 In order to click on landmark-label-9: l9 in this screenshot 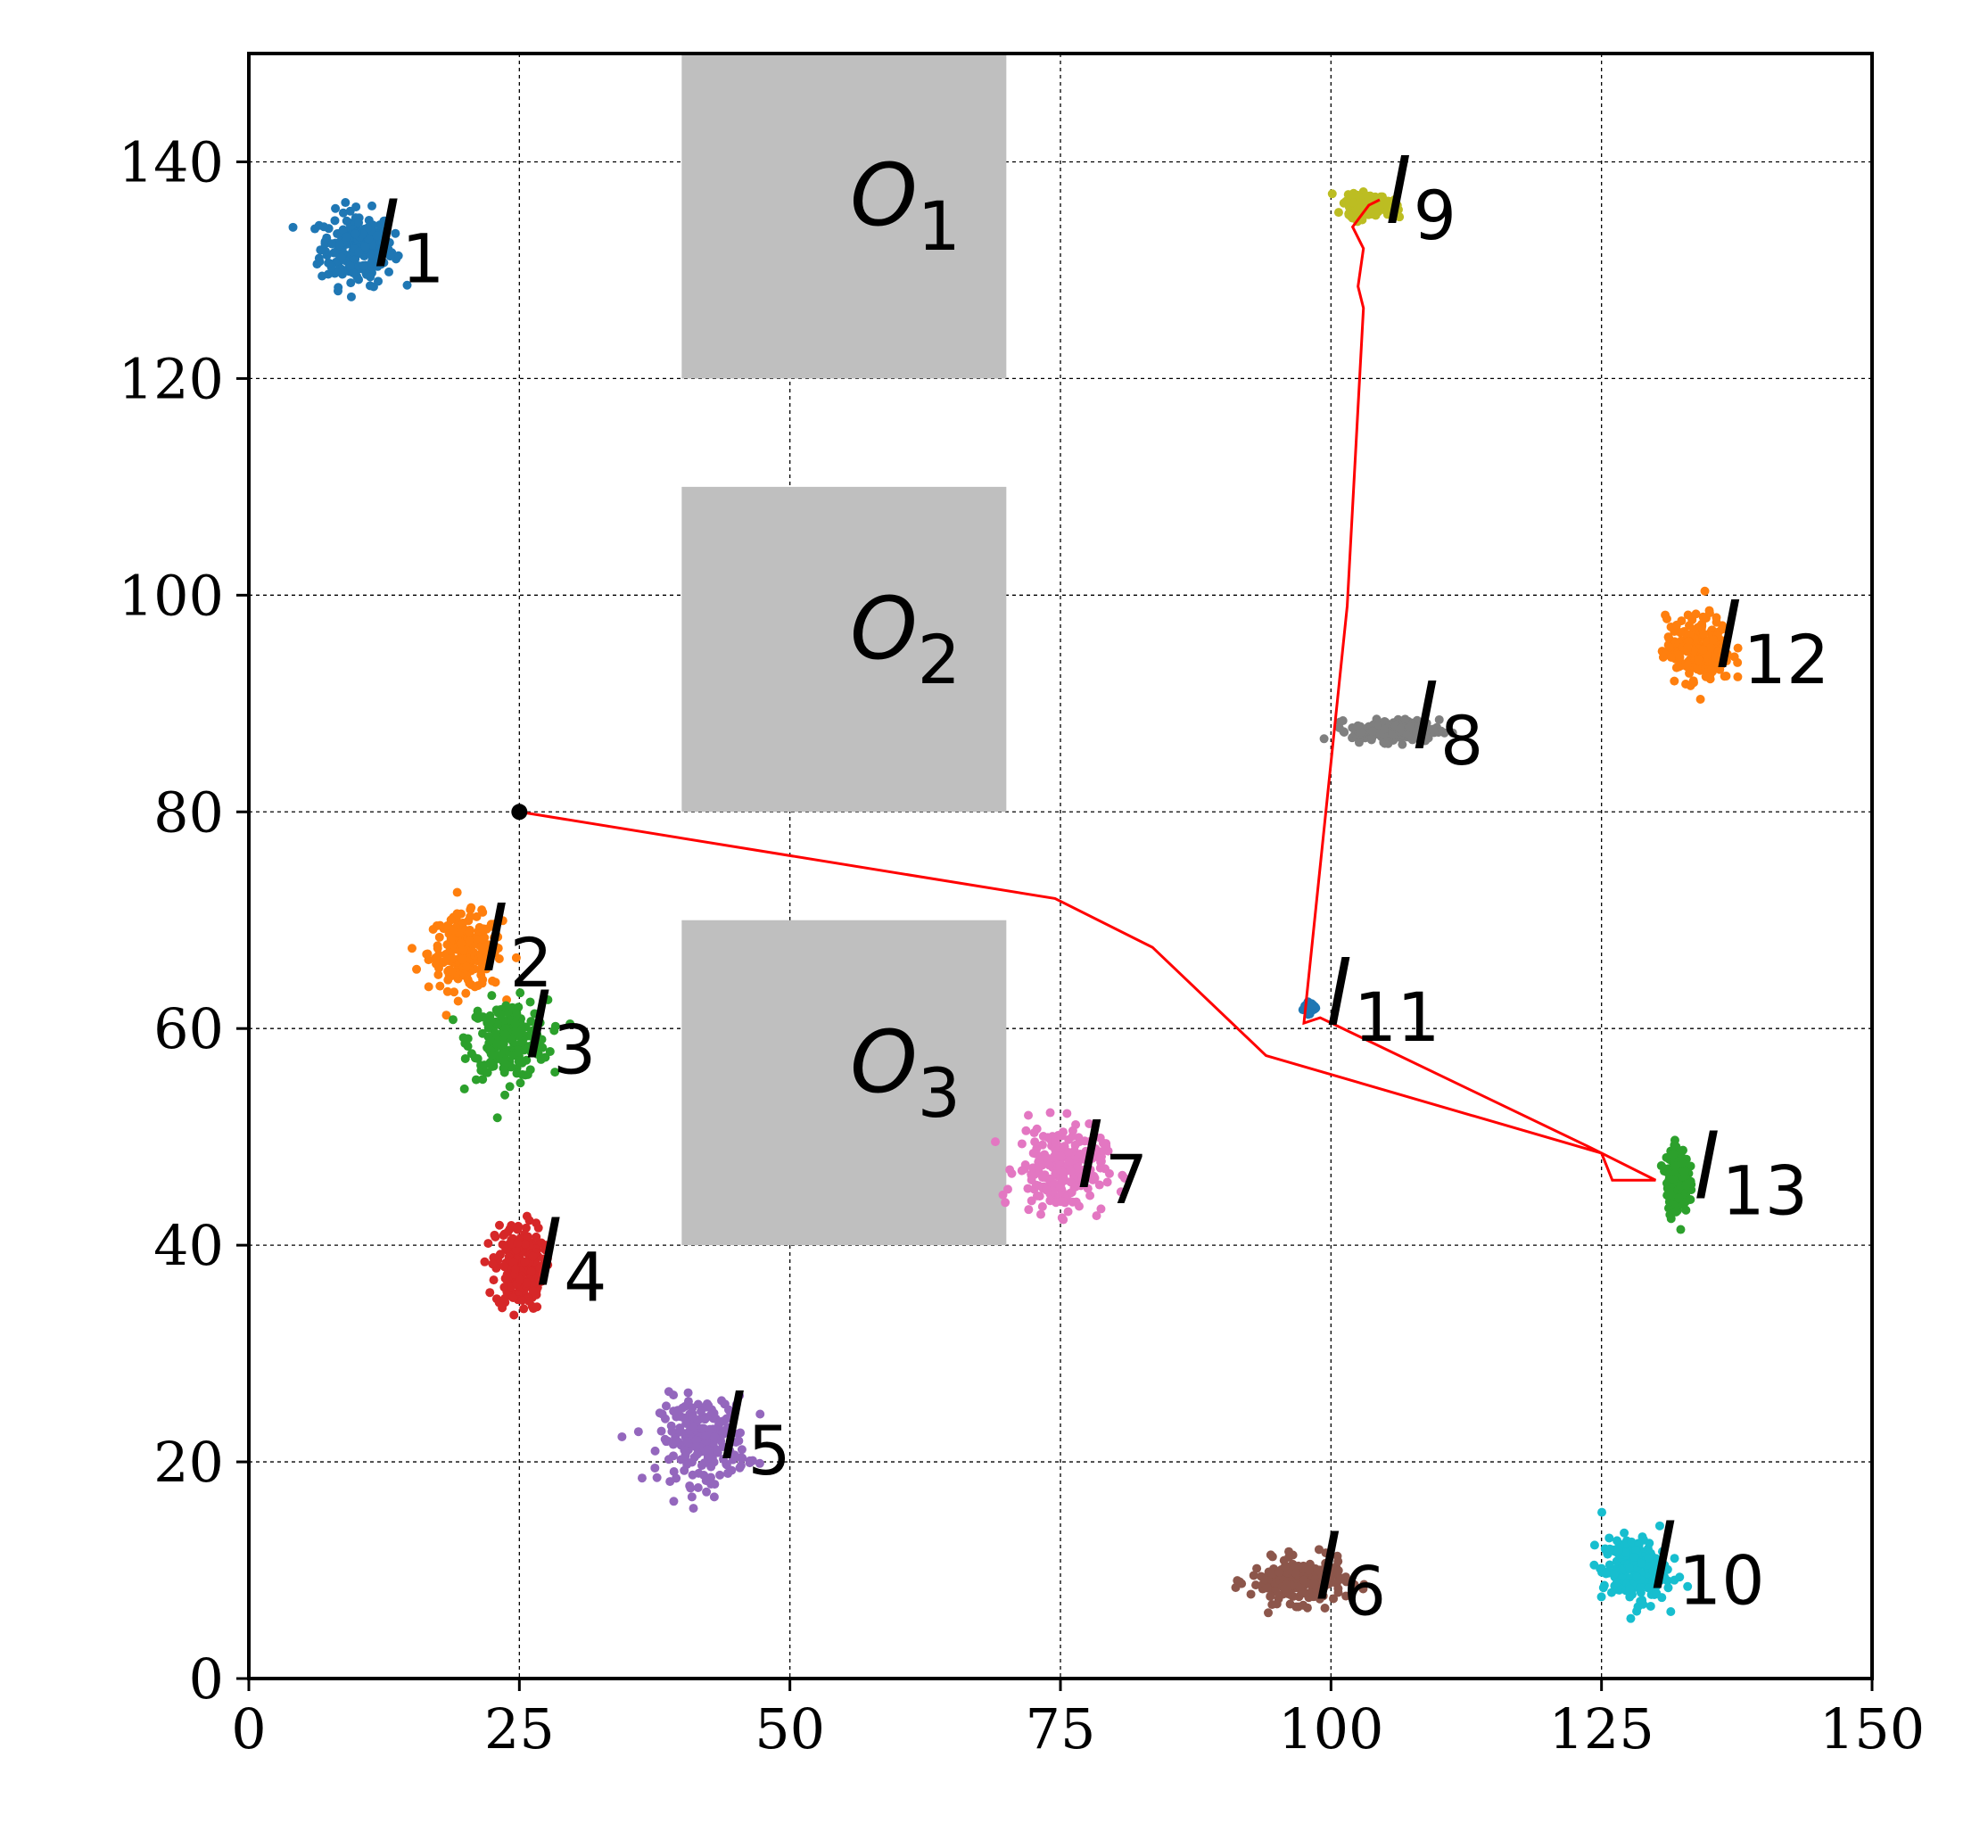, I will do `click(1420, 197)`.